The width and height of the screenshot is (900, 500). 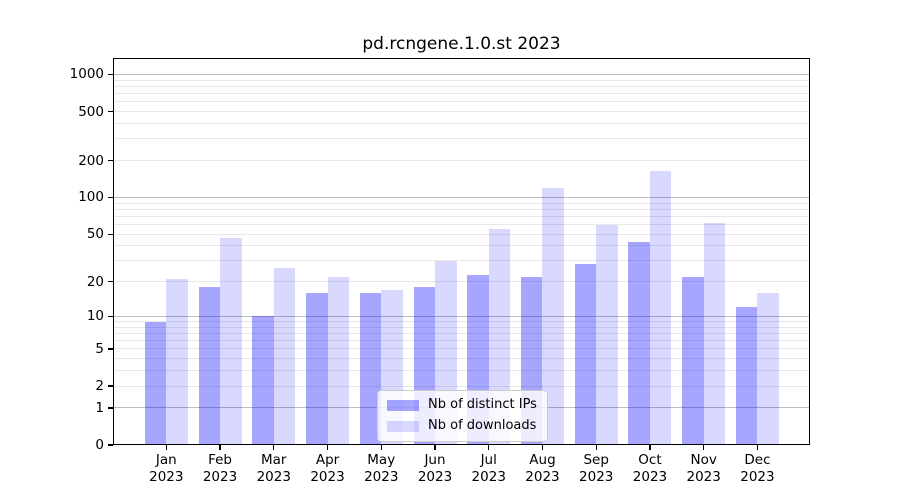 What do you see at coordinates (596, 468) in the screenshot?
I see `x-tick-label-sep: Sep 2023` at bounding box center [596, 468].